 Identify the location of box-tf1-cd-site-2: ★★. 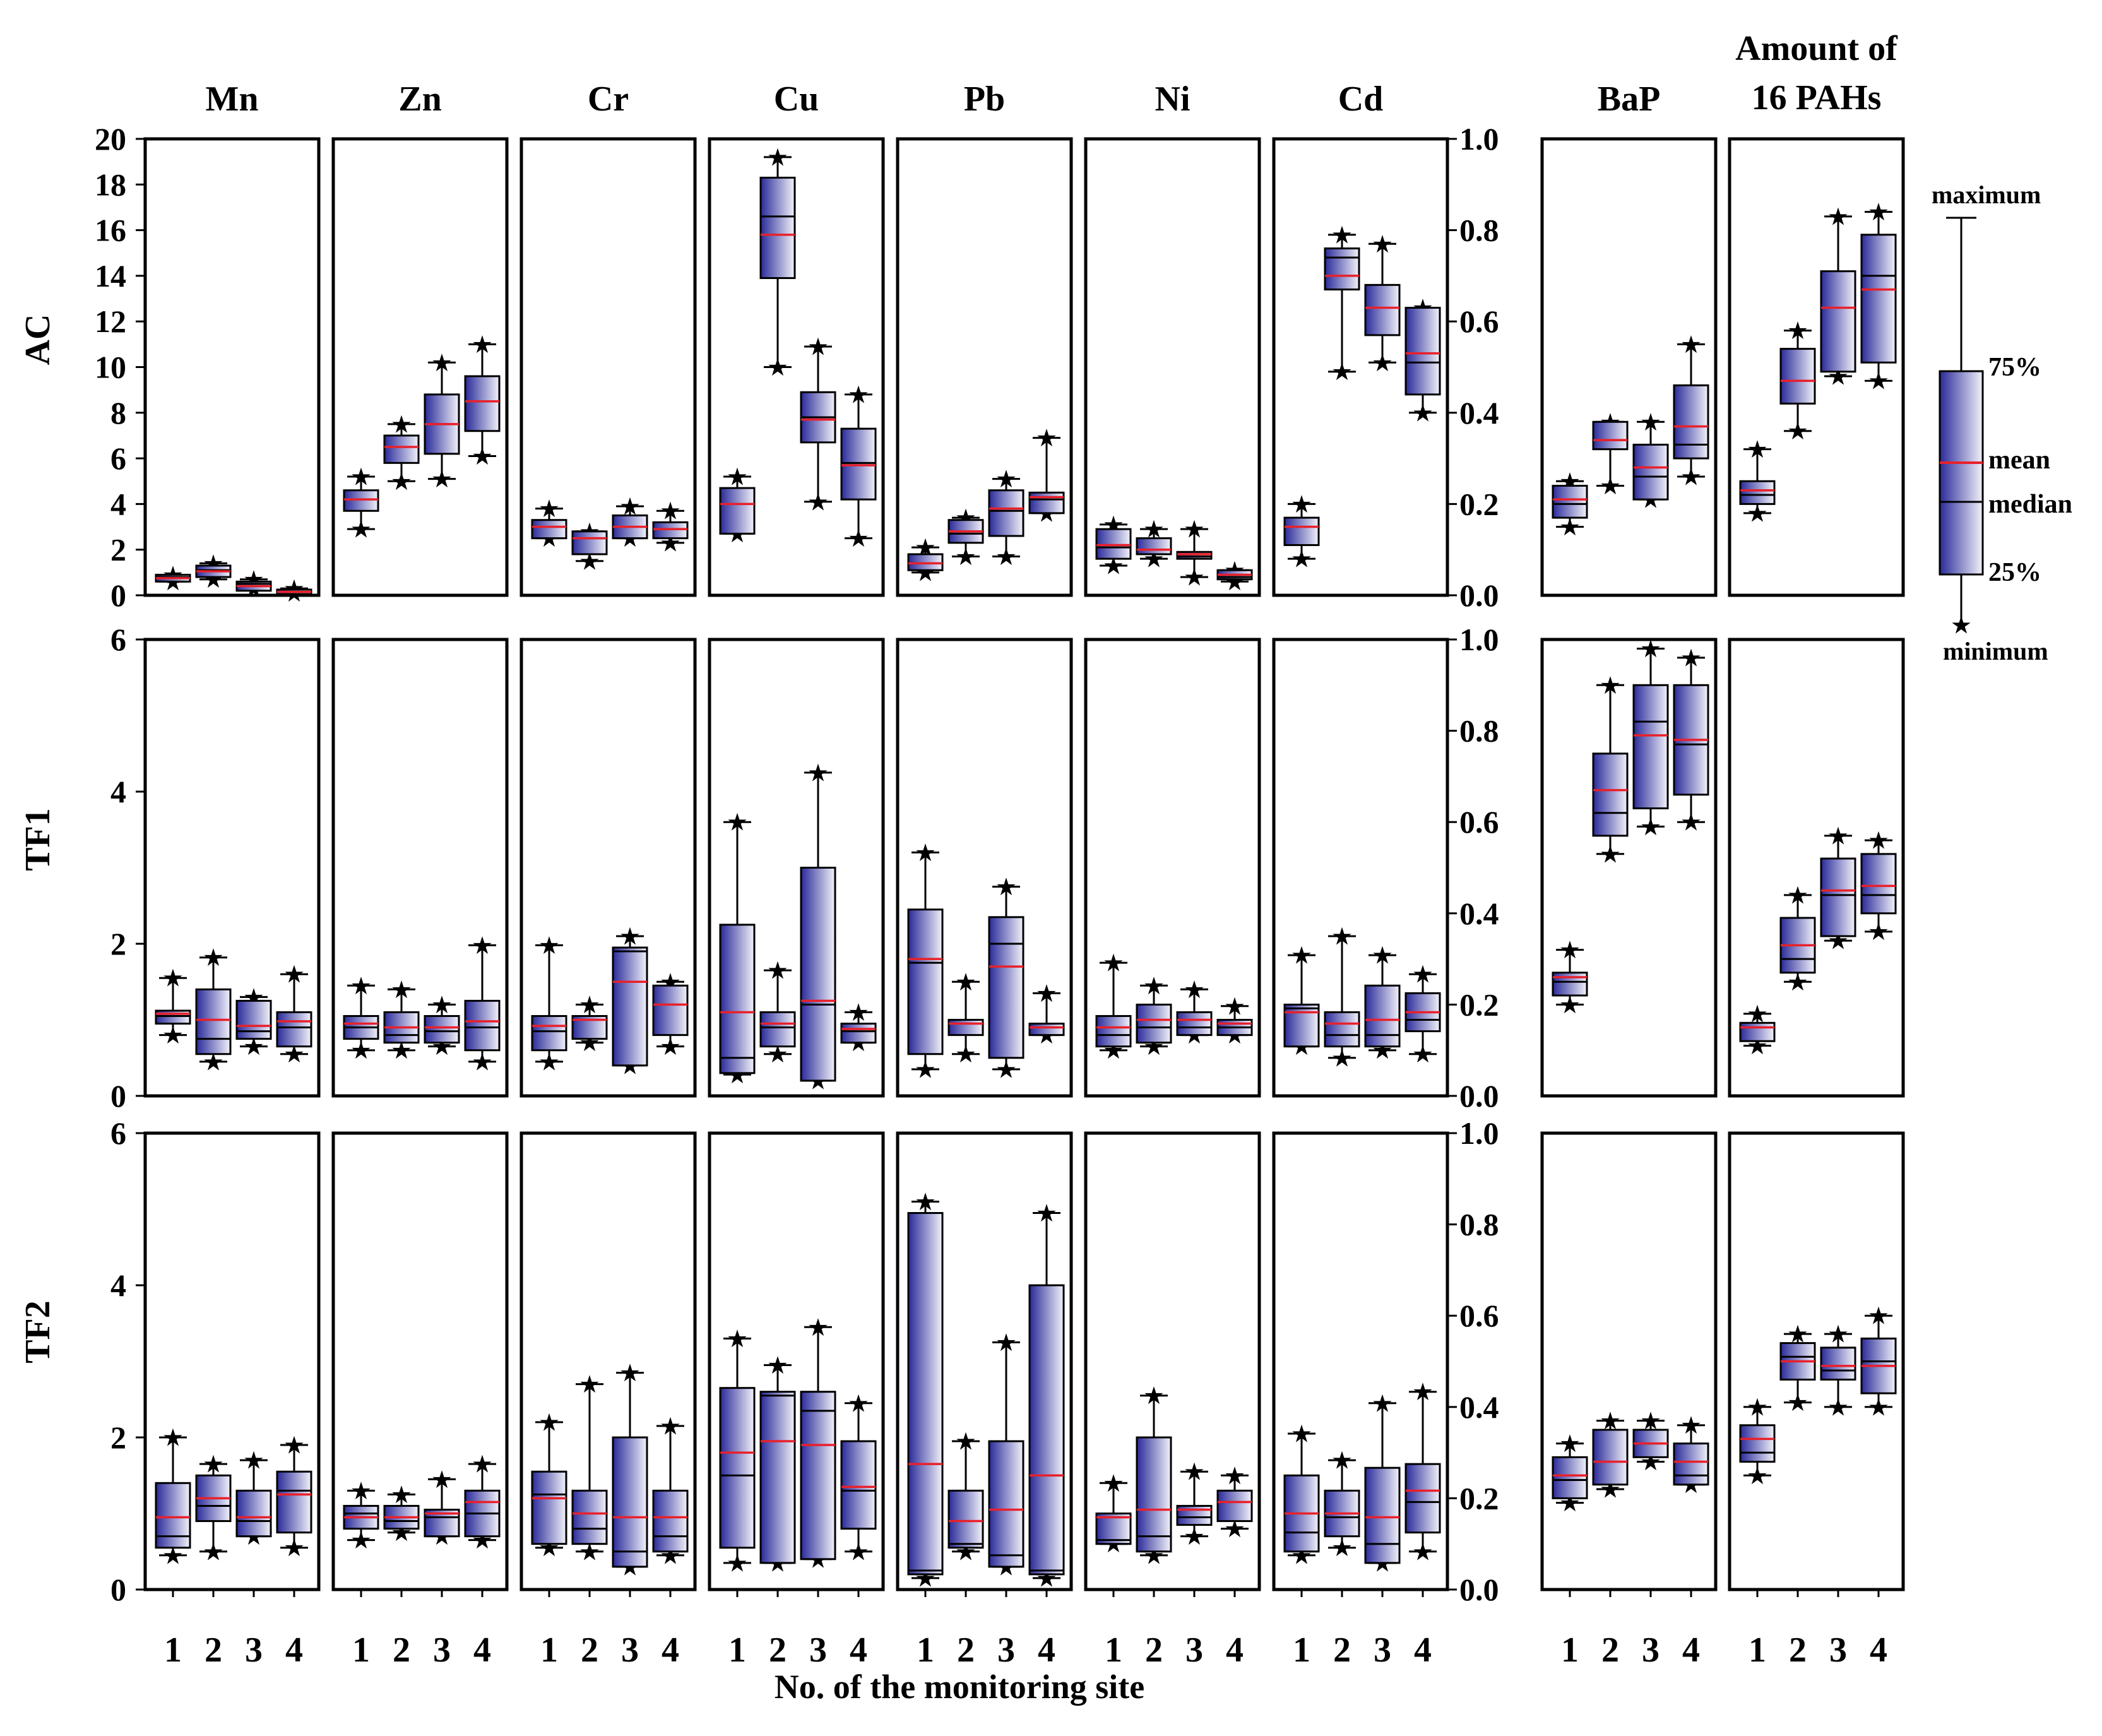
(1342, 998).